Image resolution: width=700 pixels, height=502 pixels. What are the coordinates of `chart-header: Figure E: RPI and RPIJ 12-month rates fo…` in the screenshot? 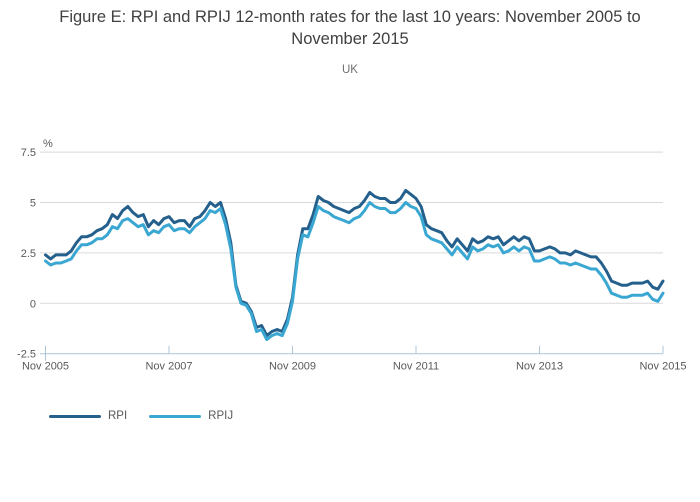 It's located at (350, 41).